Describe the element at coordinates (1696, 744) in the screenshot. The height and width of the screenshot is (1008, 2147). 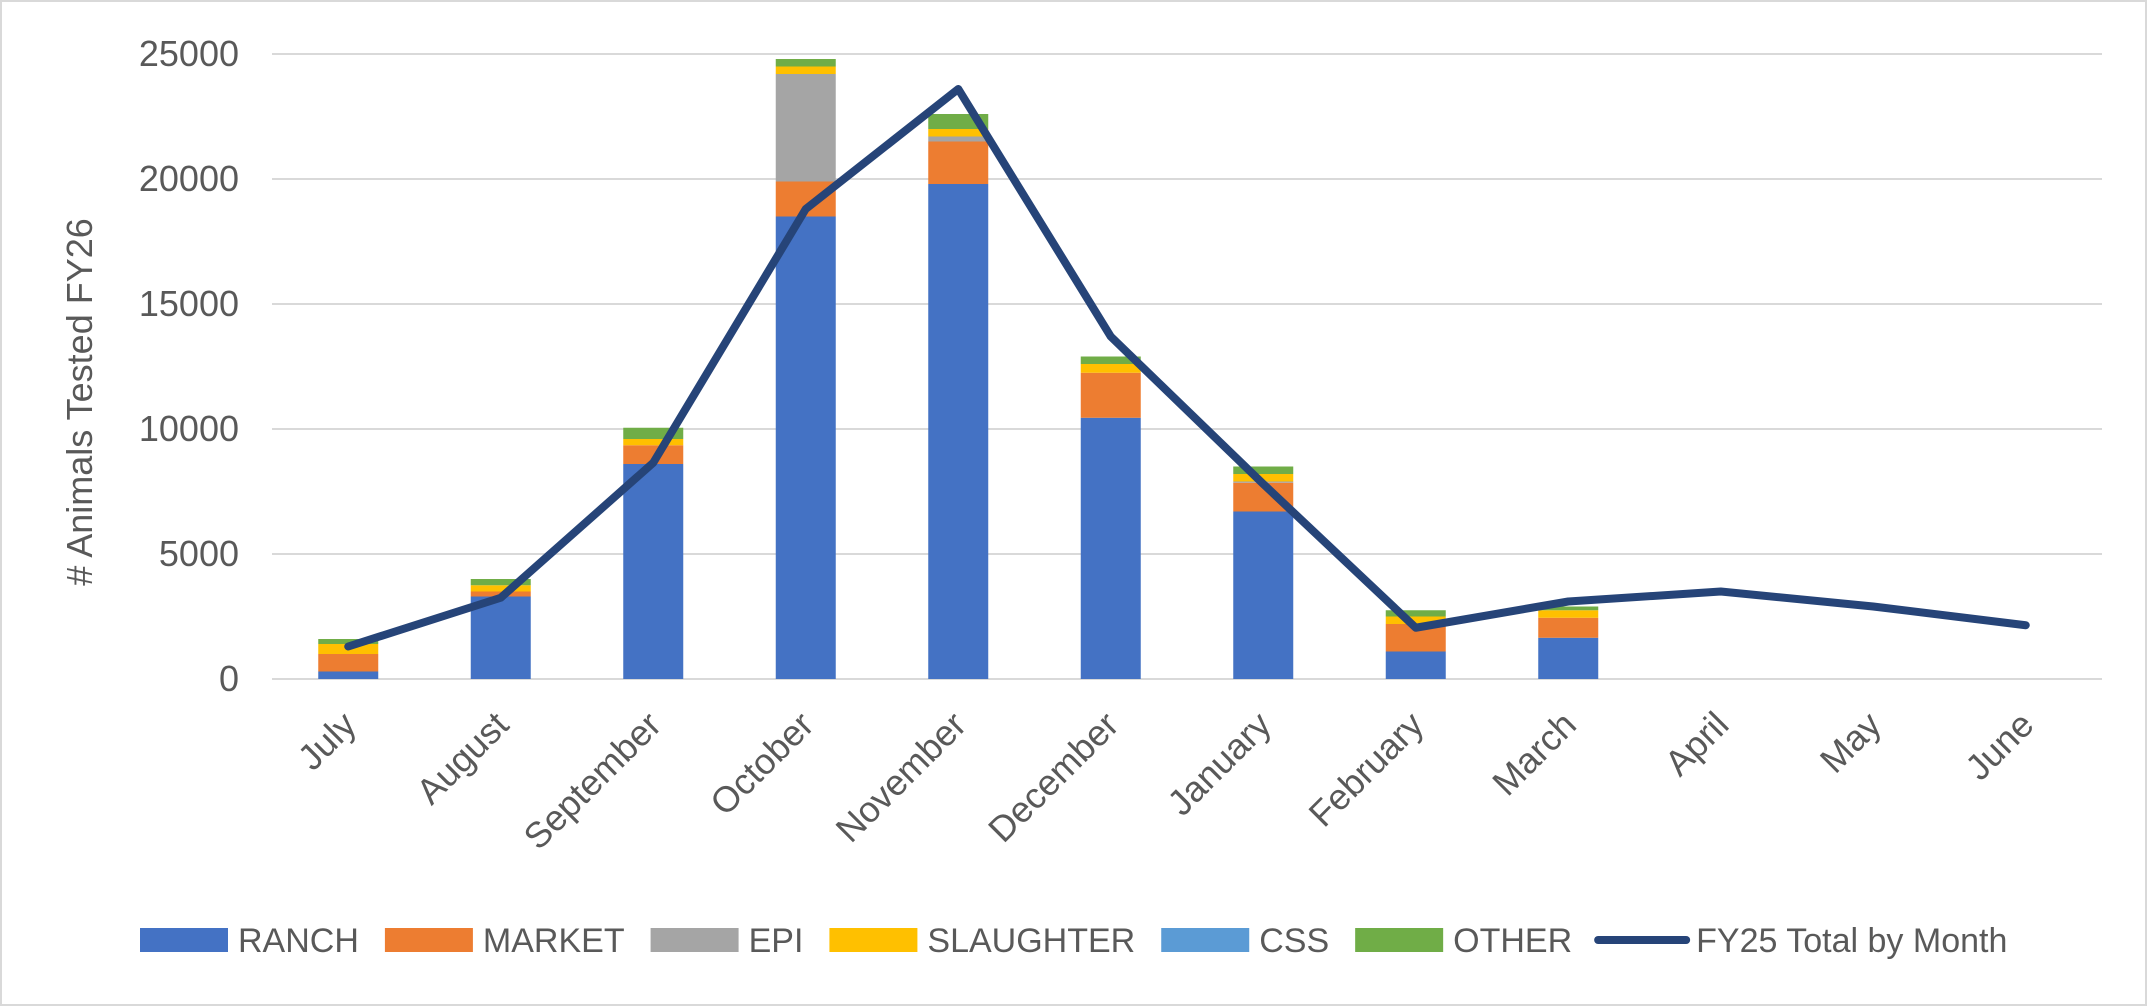
I see `x-tick-label-april: April` at that location.